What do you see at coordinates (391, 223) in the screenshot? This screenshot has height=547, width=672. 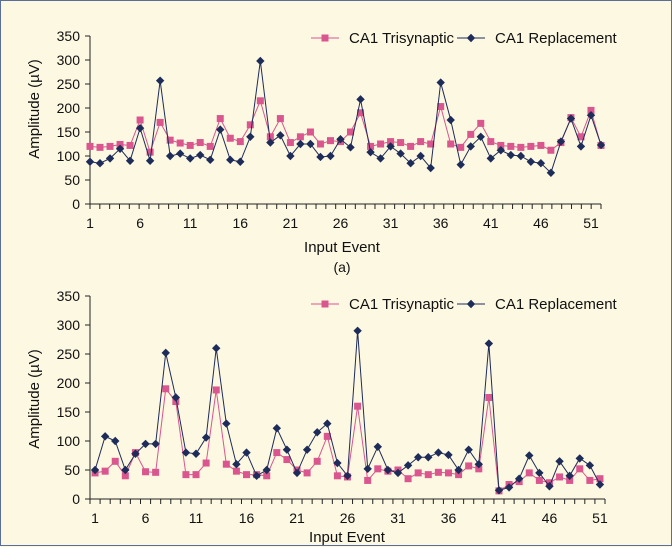 I see `chart-a-x-tick-label: 31` at bounding box center [391, 223].